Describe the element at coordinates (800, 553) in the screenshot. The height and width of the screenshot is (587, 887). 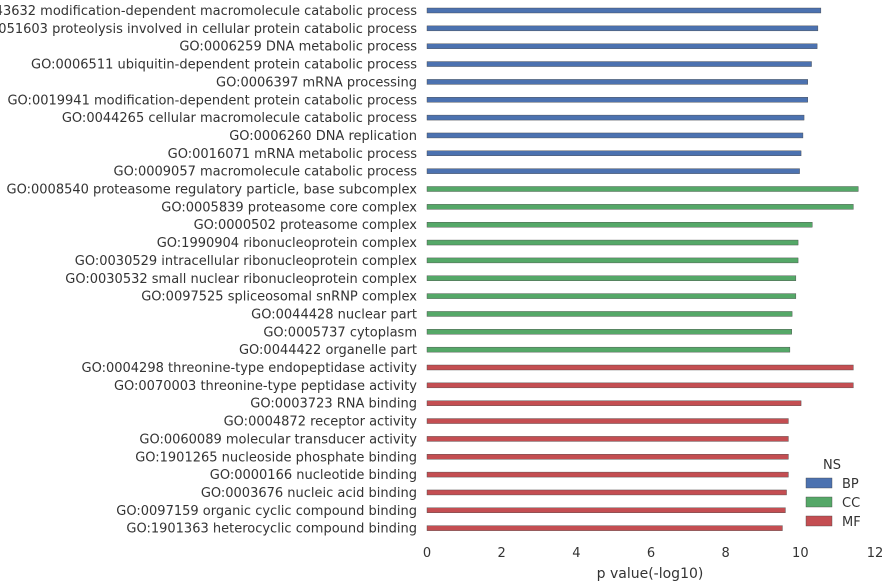
I see `x-tick-label: 10` at that location.